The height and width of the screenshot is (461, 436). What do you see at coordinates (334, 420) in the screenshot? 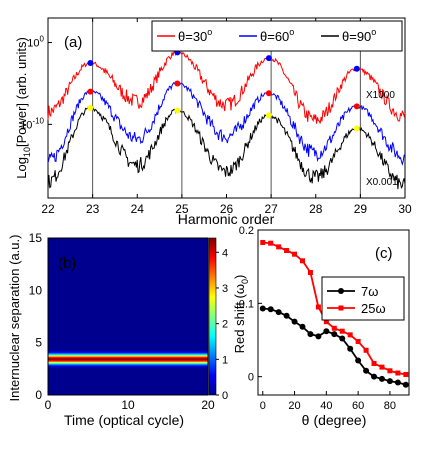
I see `panel-c-xlabel: θ (degree)` at bounding box center [334, 420].